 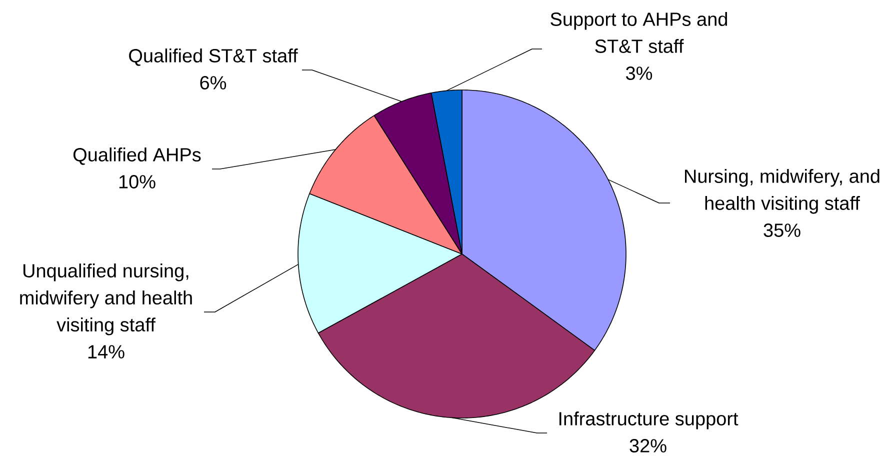 I want to click on data-label: 14%, so click(x=106, y=351).